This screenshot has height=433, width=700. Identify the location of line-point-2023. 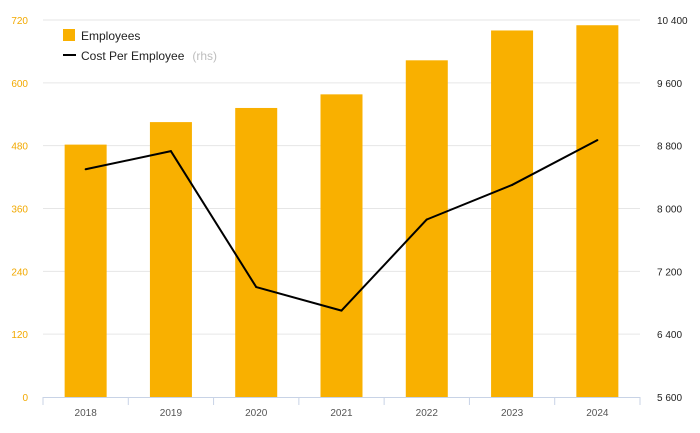
(512, 184).